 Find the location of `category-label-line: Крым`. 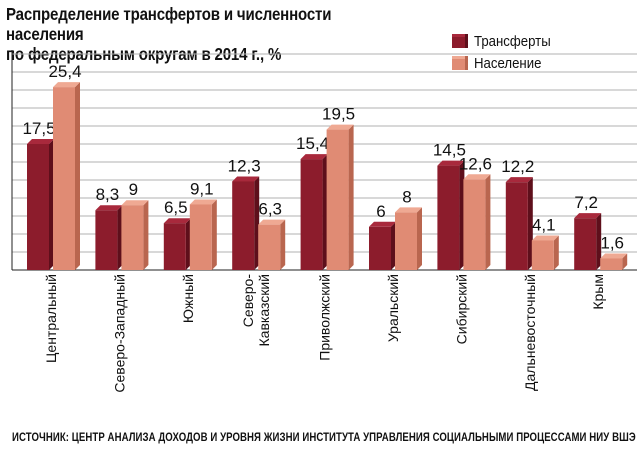

category-label-line: Крым is located at coordinates (598, 292).